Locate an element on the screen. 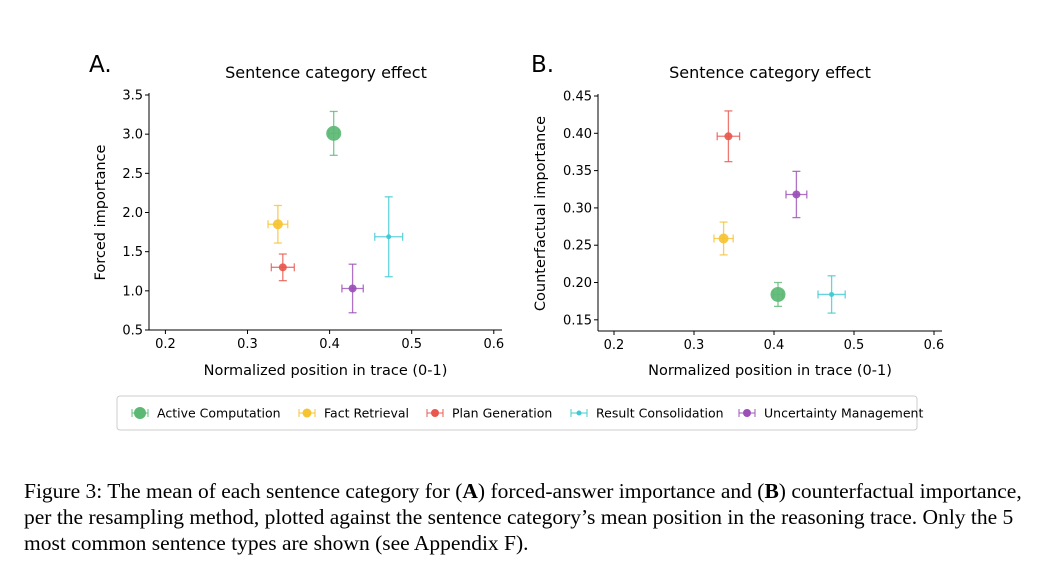  y-tick-label: 3.0 is located at coordinates (132, 135).